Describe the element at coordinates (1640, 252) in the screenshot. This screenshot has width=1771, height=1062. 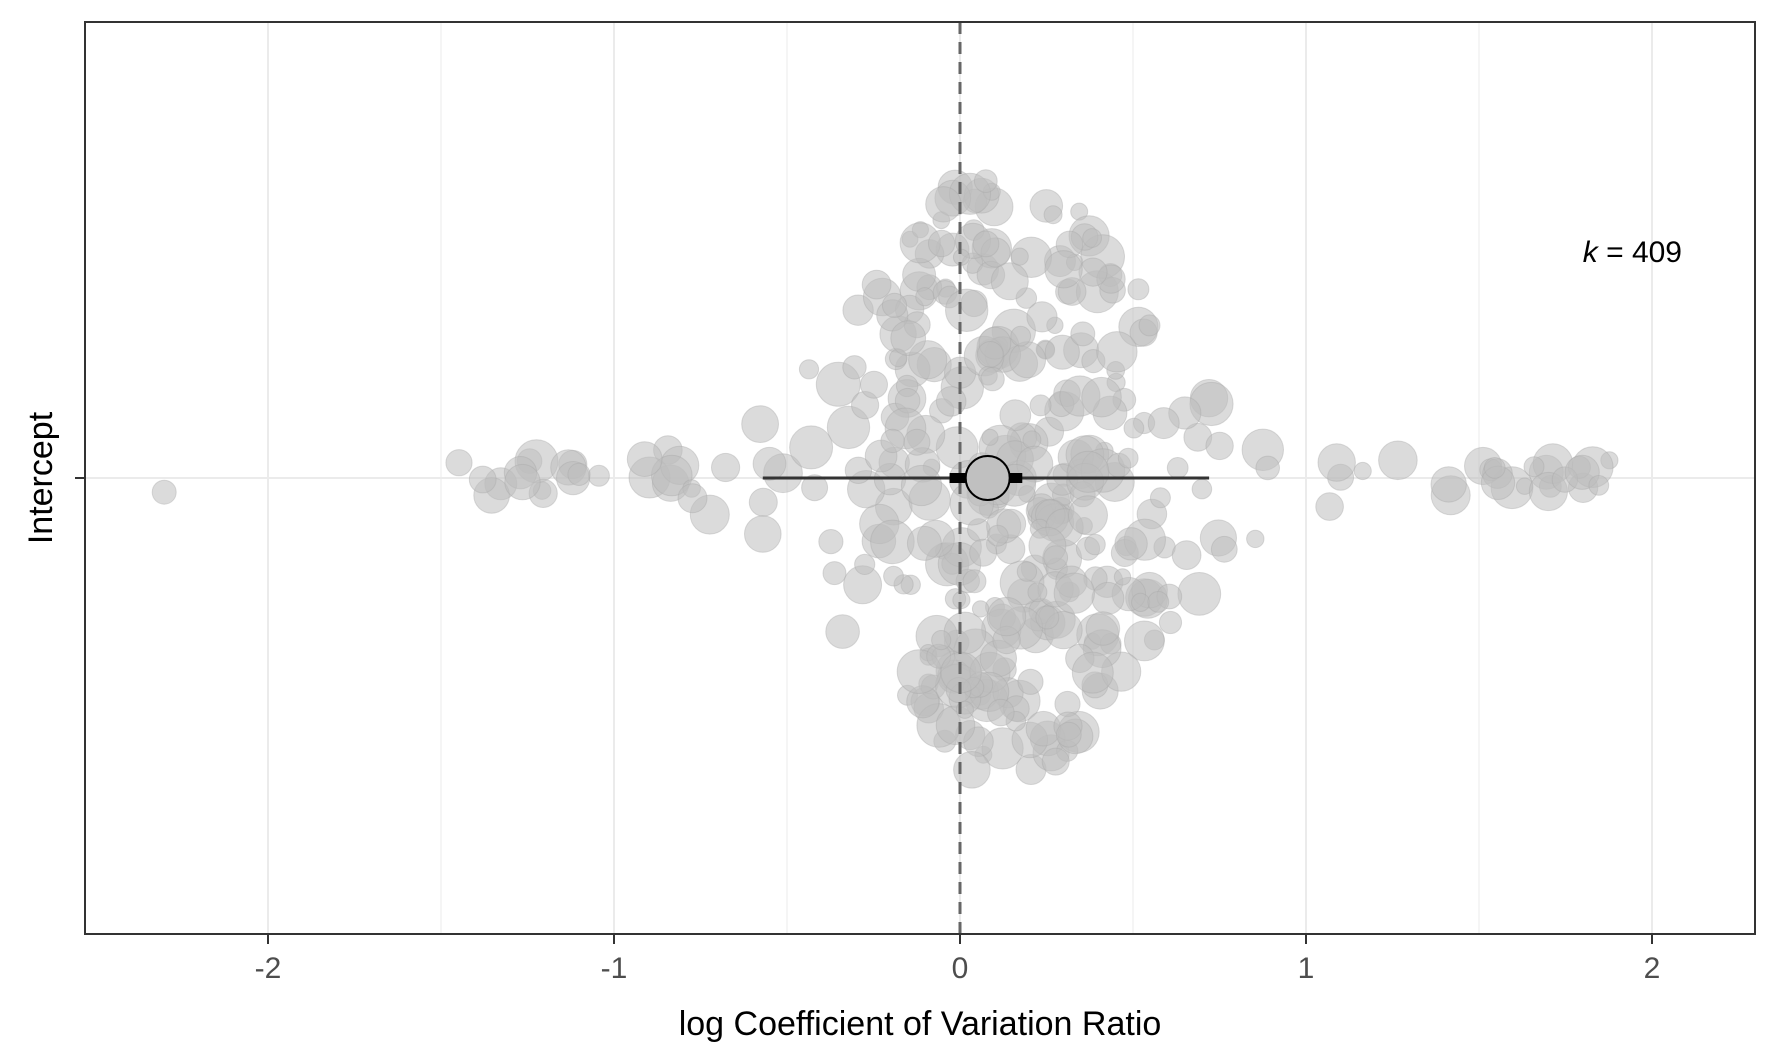
I see `annotation-k-rest: = 409` at that location.